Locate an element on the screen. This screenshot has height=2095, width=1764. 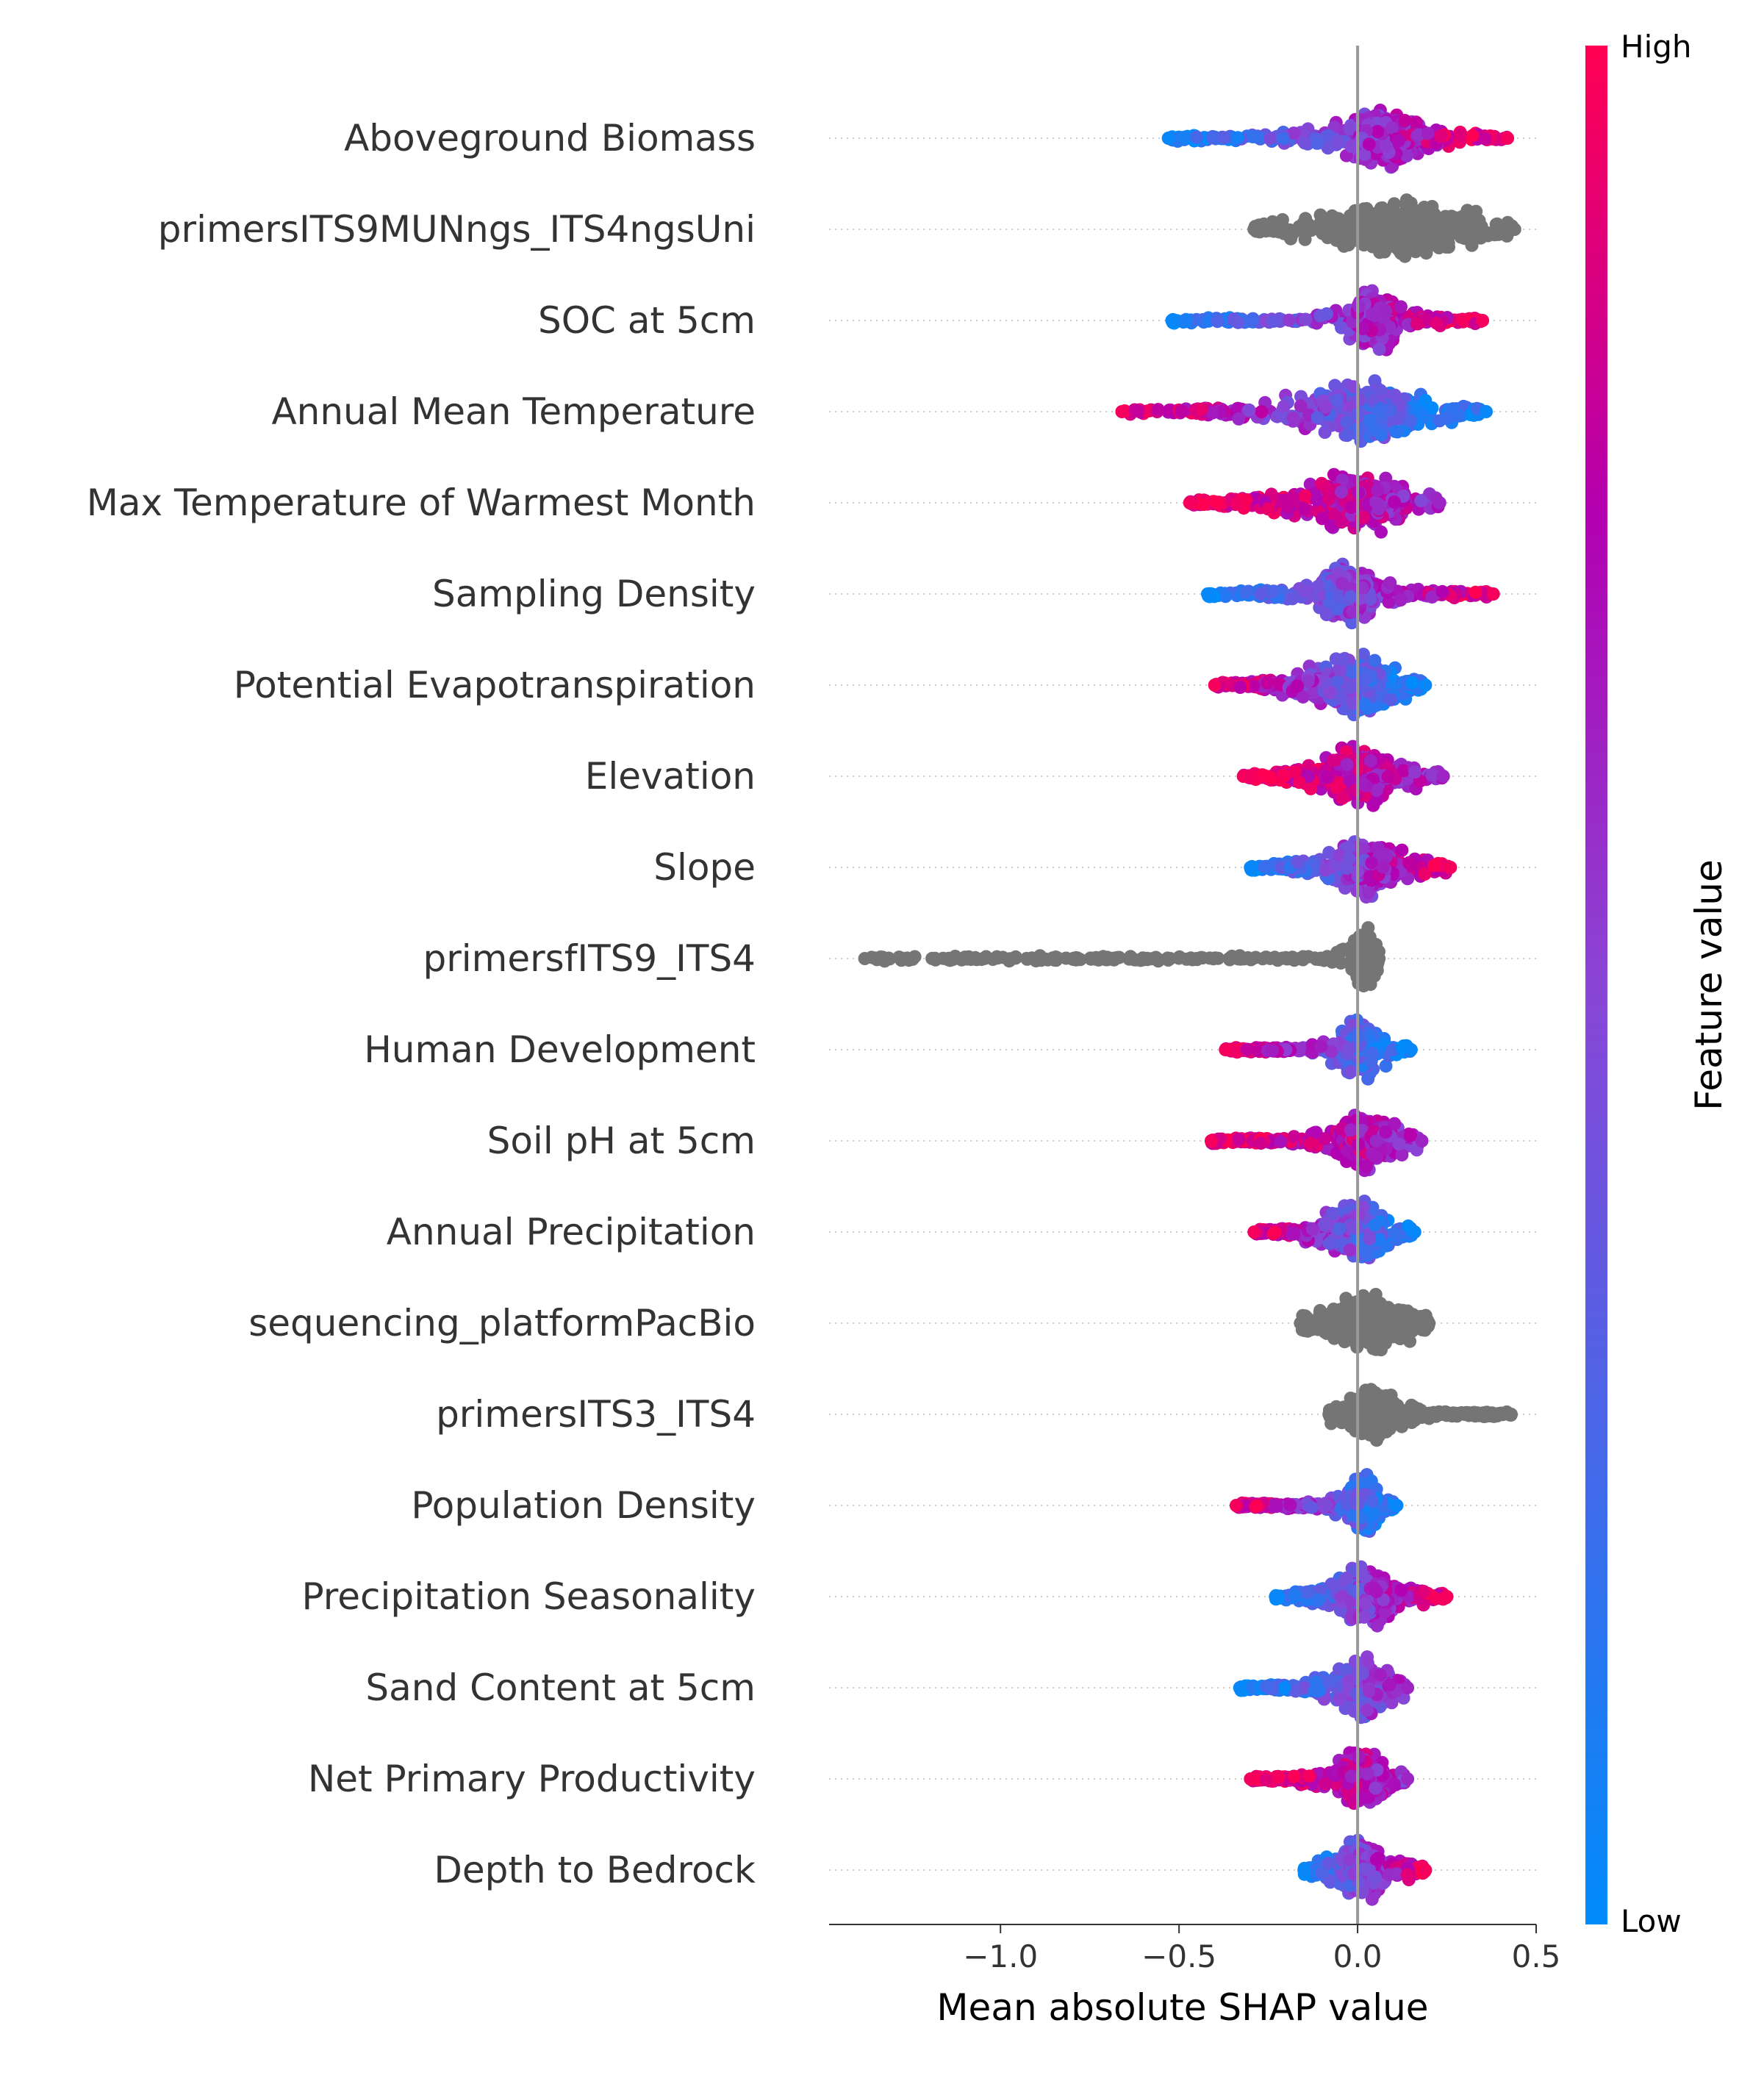
feature-label: Soil pH at 5cm is located at coordinates (621, 1141).